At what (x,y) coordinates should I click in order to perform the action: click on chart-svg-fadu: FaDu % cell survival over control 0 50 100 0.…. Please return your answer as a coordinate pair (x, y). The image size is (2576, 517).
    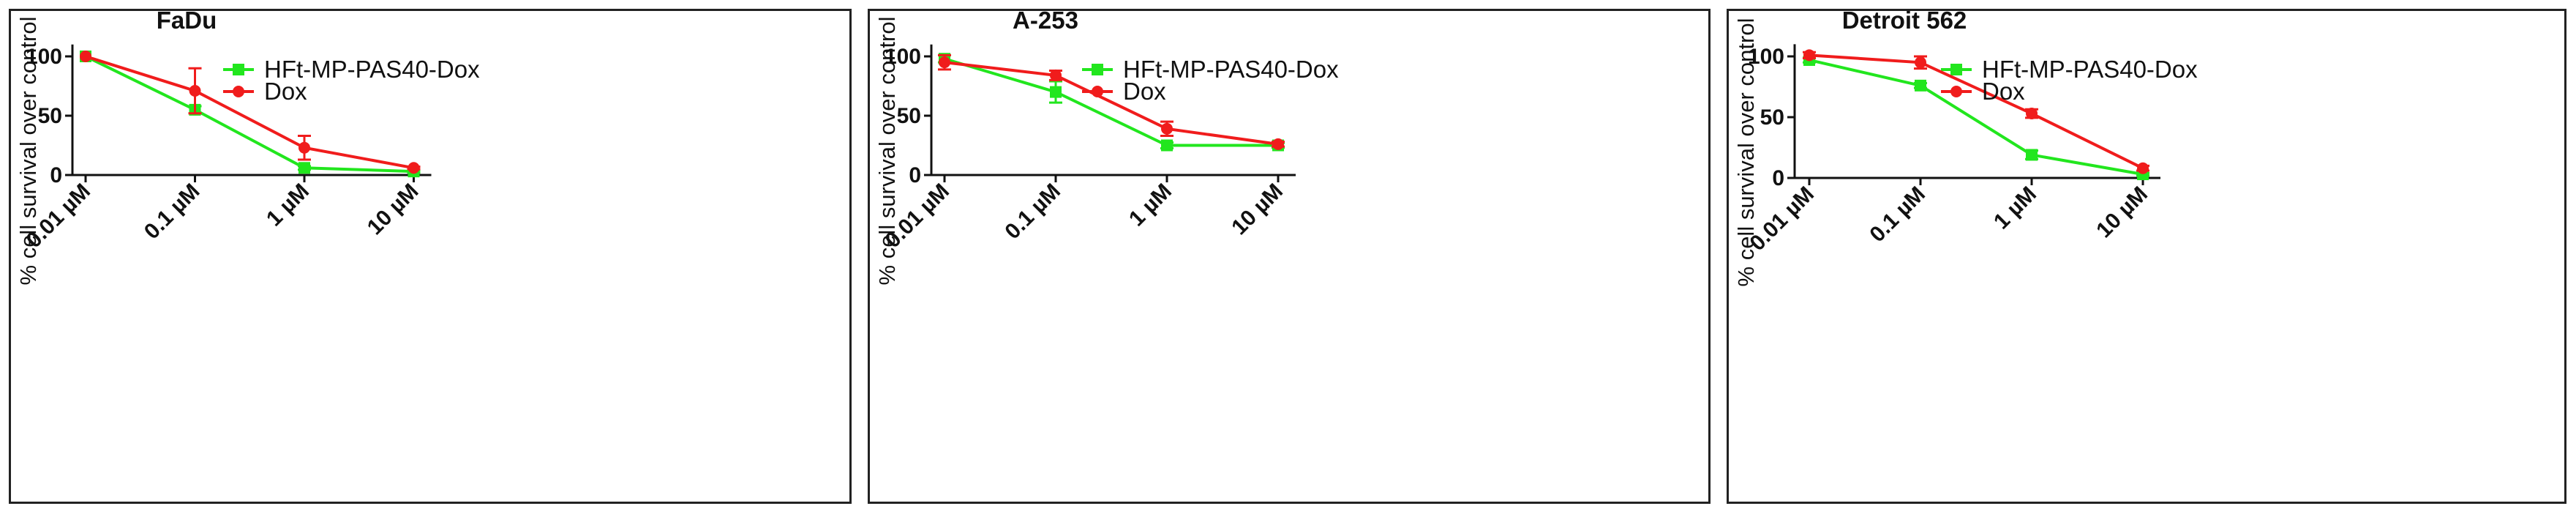
    Looking at the image, I should click on (247, 148).